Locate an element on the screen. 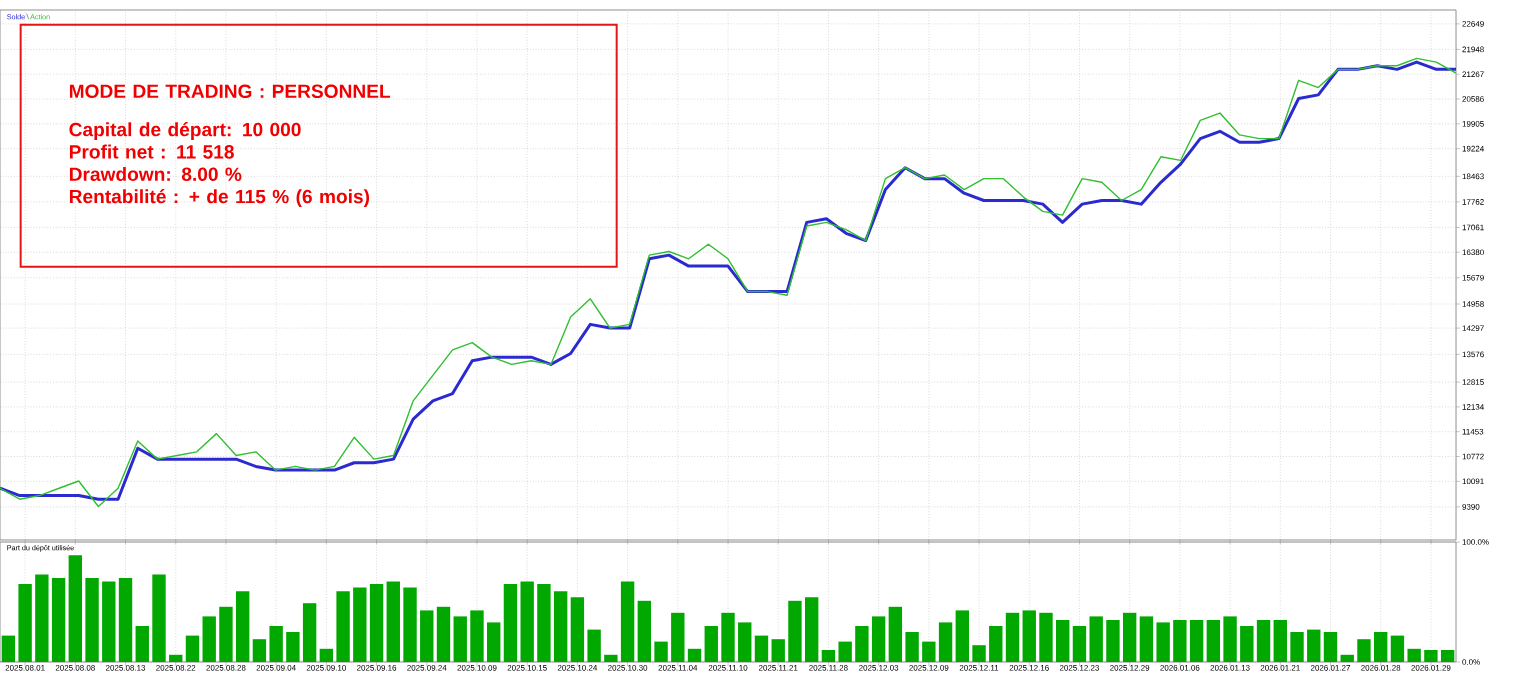 Image resolution: width=1520 pixels, height=680 pixels. annotation: Profit net : 11 518 is located at coordinates (151, 151).